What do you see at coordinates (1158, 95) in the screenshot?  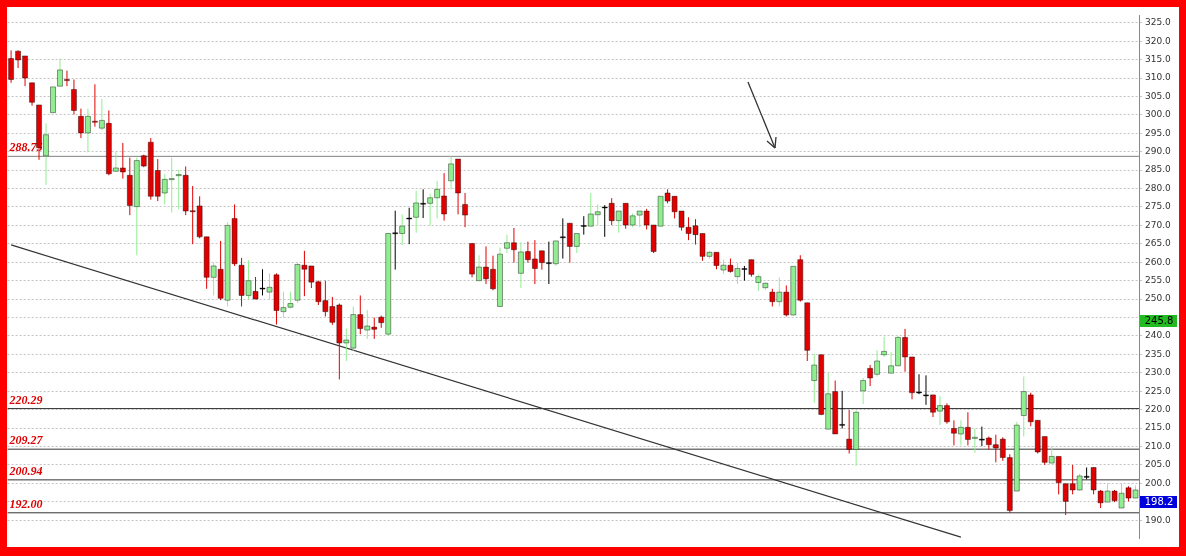 I see `y-tick-label: 305.0` at bounding box center [1158, 95].